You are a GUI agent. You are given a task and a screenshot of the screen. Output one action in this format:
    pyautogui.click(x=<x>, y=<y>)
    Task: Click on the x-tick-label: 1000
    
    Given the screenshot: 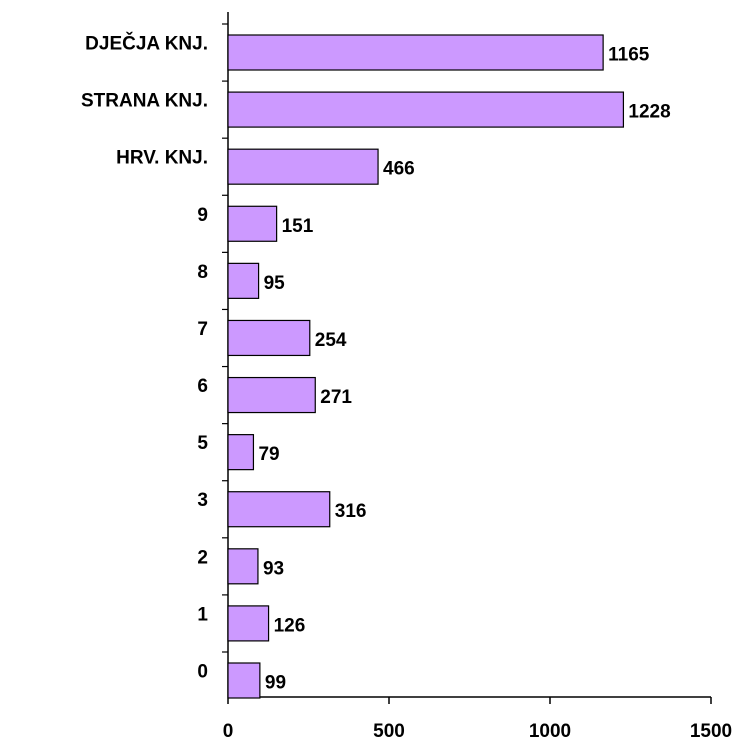 What is the action you would take?
    pyautogui.click(x=550, y=731)
    